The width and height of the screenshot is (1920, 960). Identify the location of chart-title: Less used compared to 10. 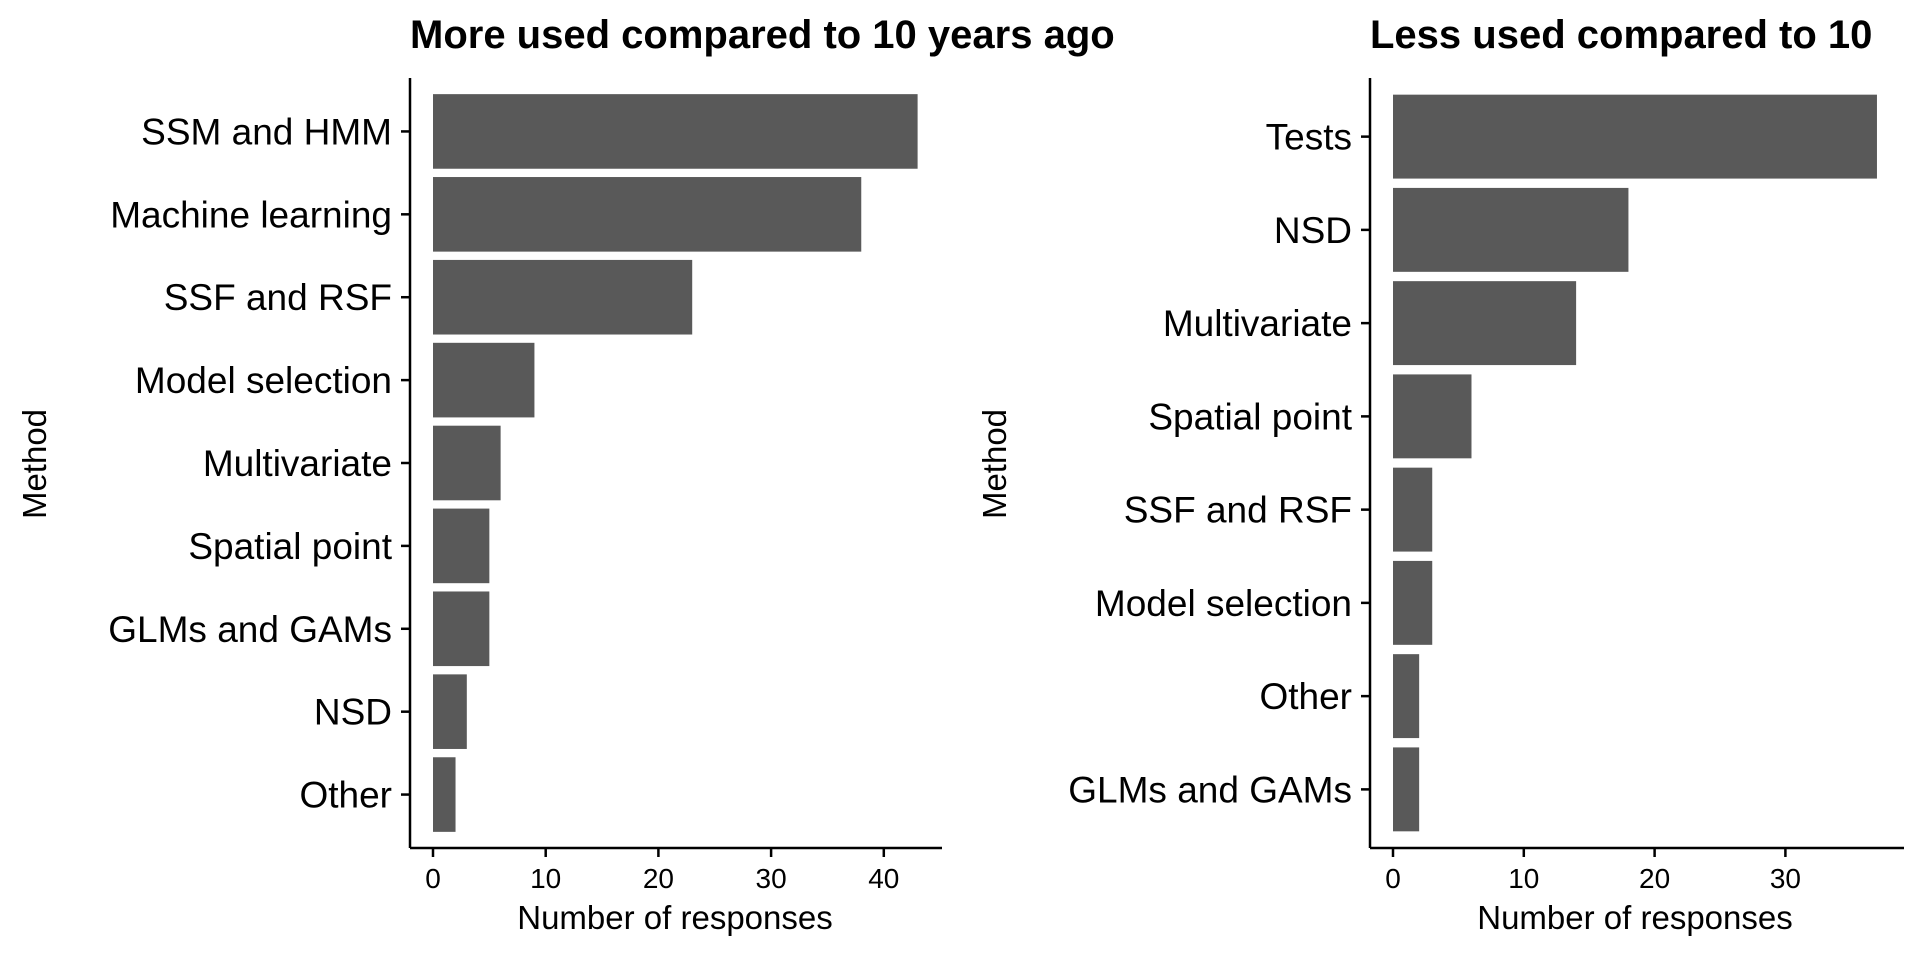
(1621, 35).